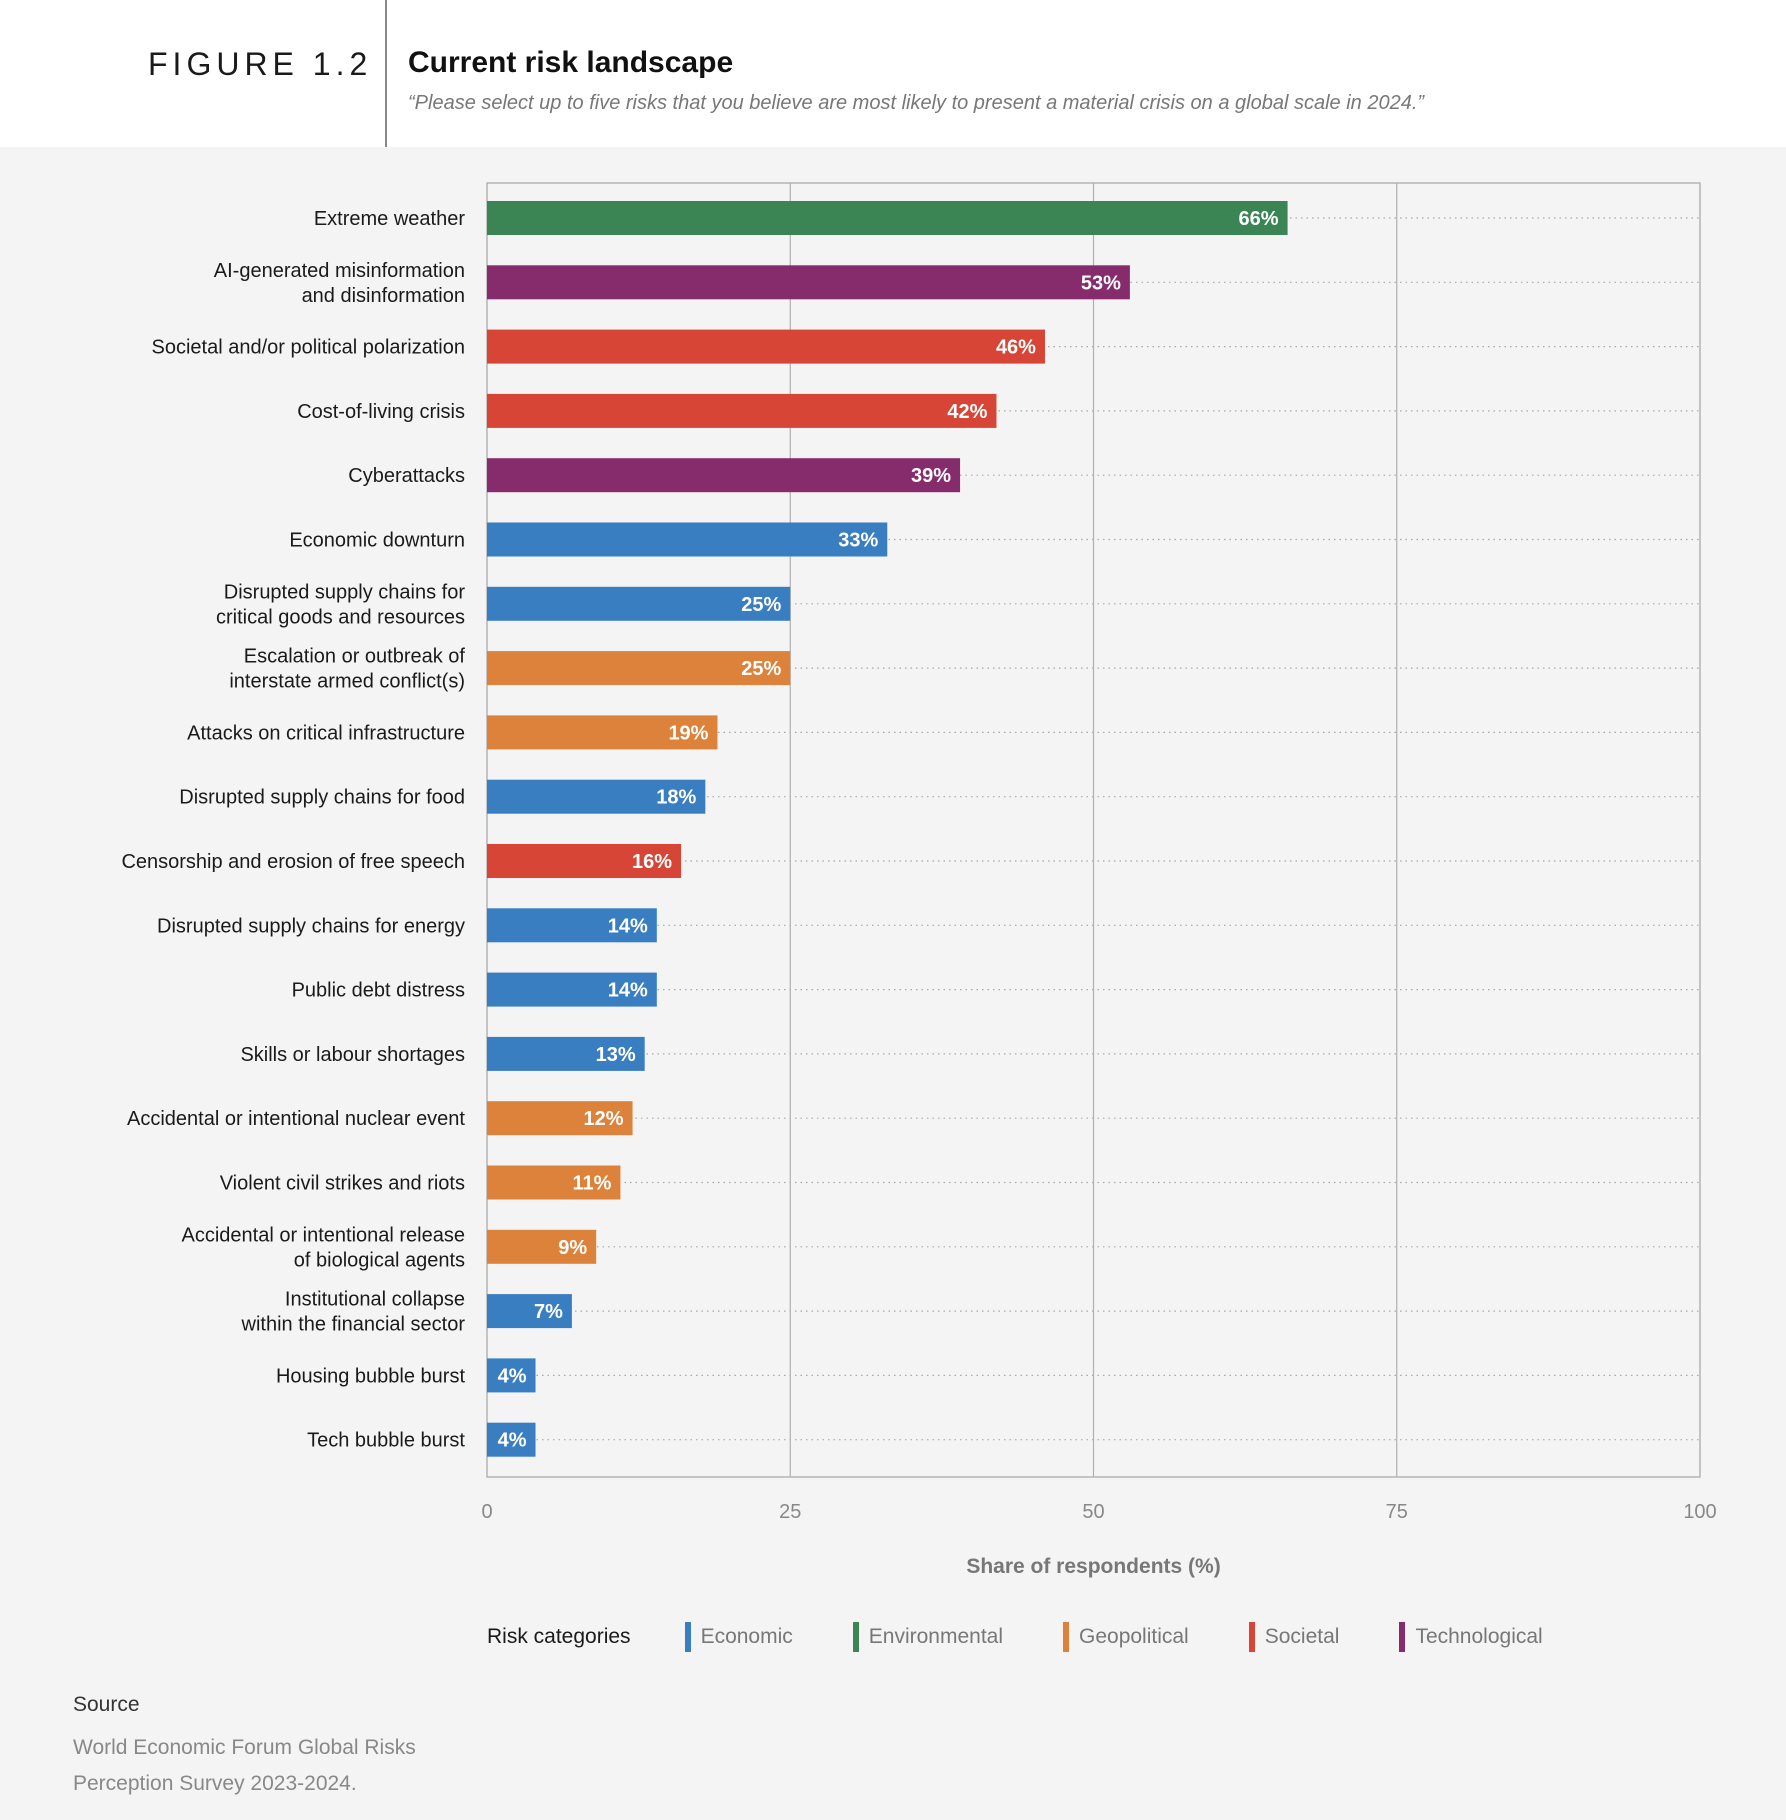  Describe the element at coordinates (746, 1636) in the screenshot. I see `legend-label-economic: Economic` at that location.